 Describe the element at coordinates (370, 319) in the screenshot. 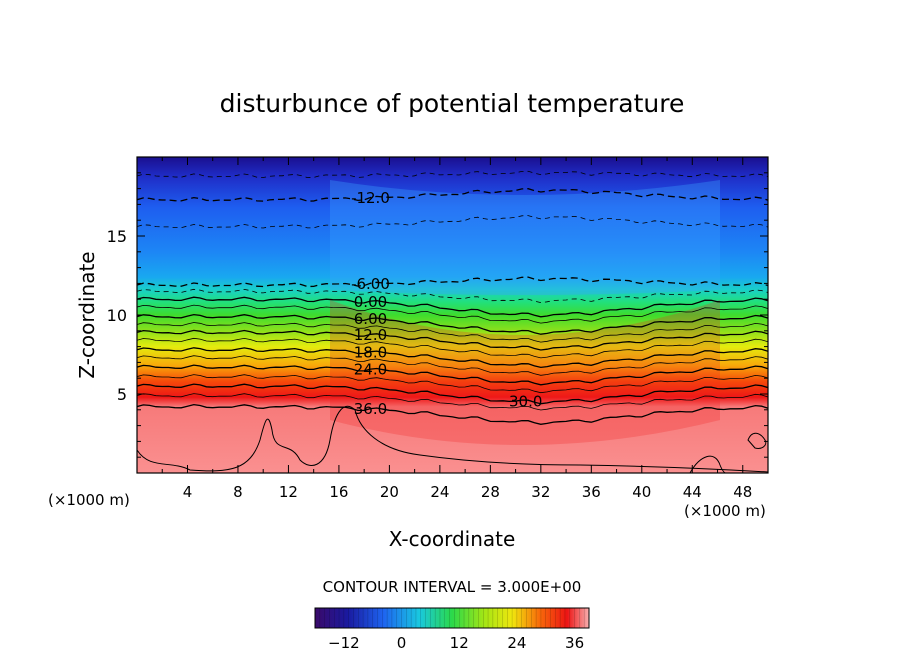

I see `contour-label: 6.00` at that location.